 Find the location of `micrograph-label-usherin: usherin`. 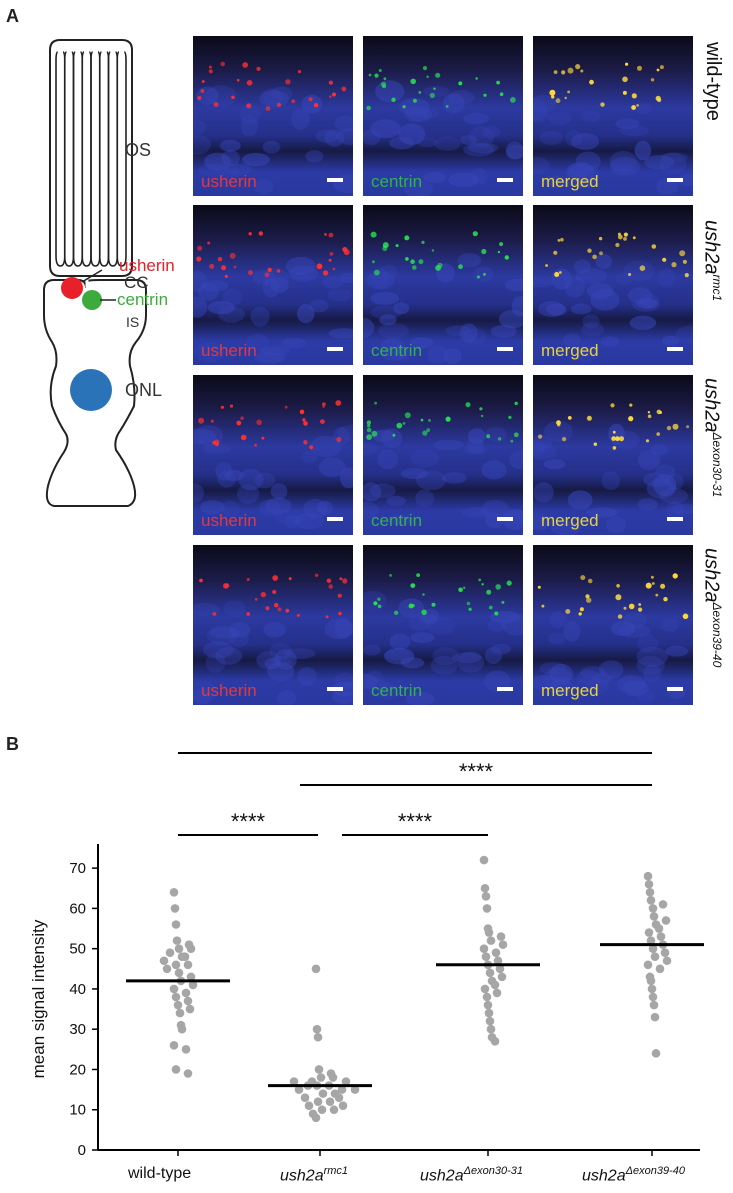

micrograph-label-usherin: usherin is located at coordinates (229, 690).